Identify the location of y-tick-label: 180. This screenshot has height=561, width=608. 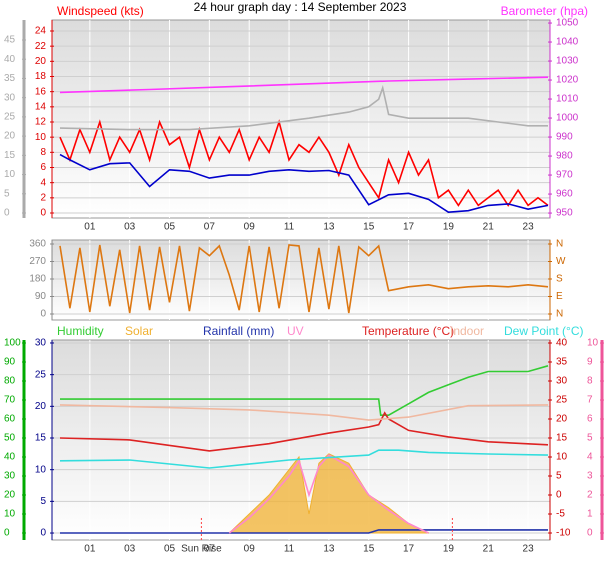
(37, 279).